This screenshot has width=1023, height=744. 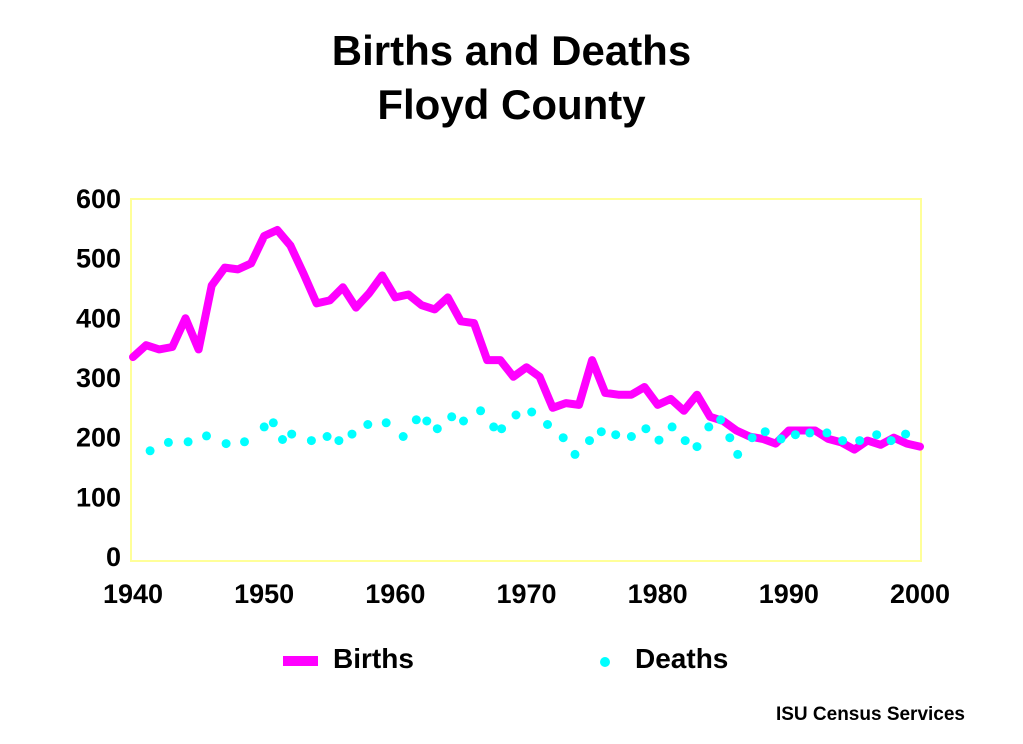 I want to click on footer-source: ISU Census Services, so click(x=870, y=714).